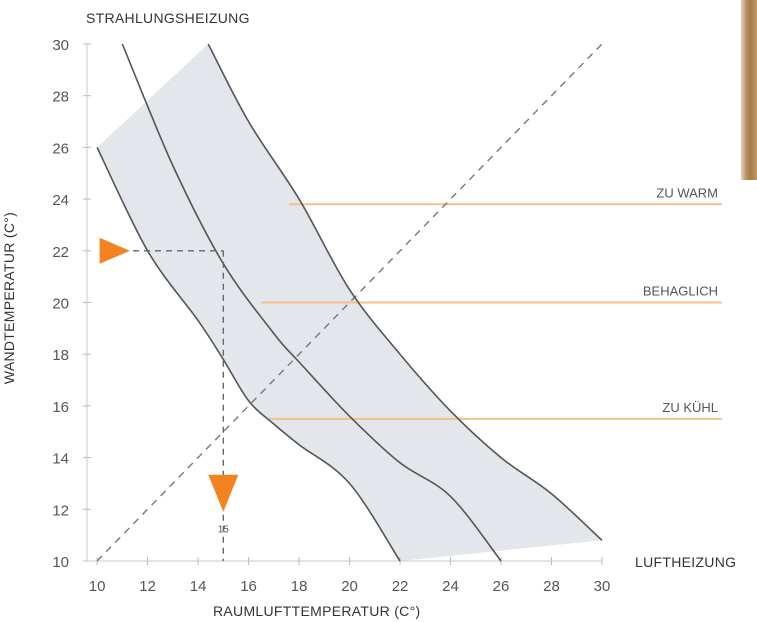 Image resolution: width=757 pixels, height=622 pixels. What do you see at coordinates (687, 192) in the screenshot?
I see `level-label: ZU WARM` at bounding box center [687, 192].